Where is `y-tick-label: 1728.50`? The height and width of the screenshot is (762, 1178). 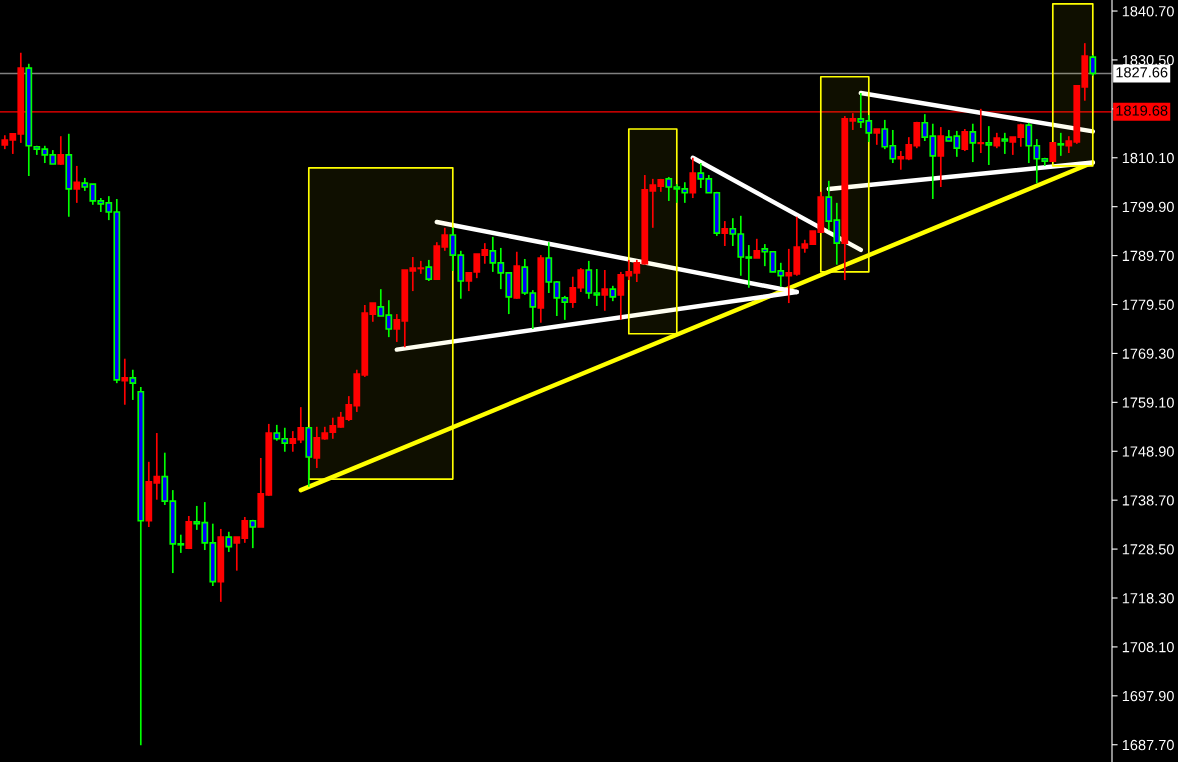 y-tick-label: 1728.50 is located at coordinates (1148, 549).